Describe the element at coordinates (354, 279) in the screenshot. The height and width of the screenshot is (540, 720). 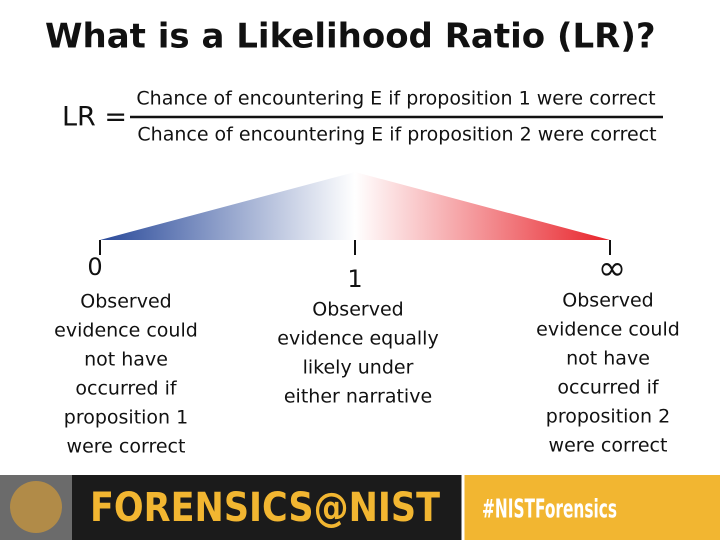
I see `scale-label: 1` at that location.